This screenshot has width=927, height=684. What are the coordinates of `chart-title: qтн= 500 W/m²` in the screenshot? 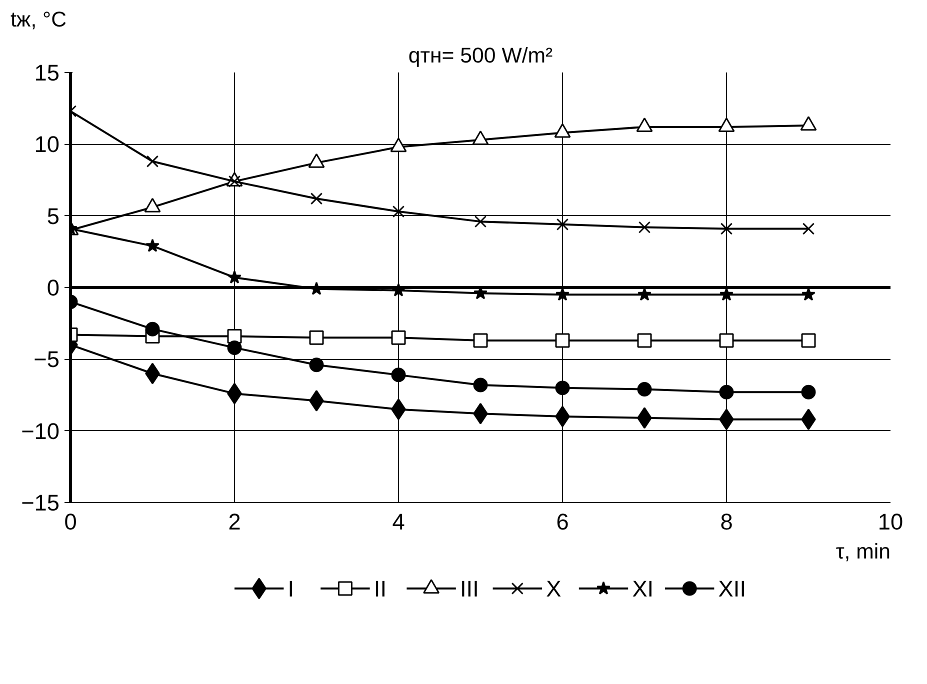 It's located at (480, 56).